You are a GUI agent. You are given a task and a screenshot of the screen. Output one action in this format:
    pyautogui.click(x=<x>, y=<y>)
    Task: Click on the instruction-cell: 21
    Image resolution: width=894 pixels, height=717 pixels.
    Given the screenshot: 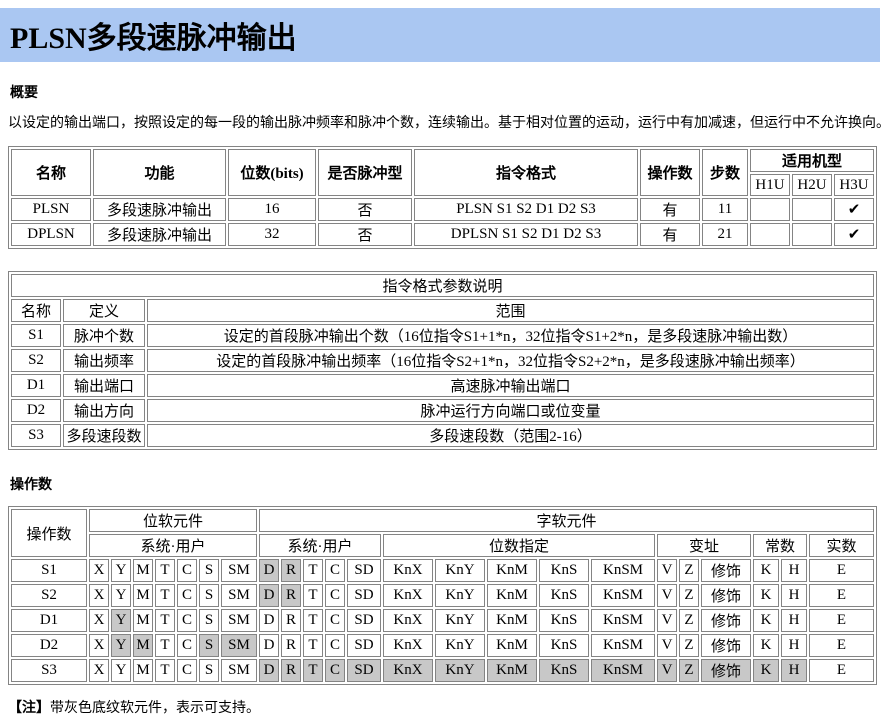 What is the action you would take?
    pyautogui.click(x=725, y=234)
    